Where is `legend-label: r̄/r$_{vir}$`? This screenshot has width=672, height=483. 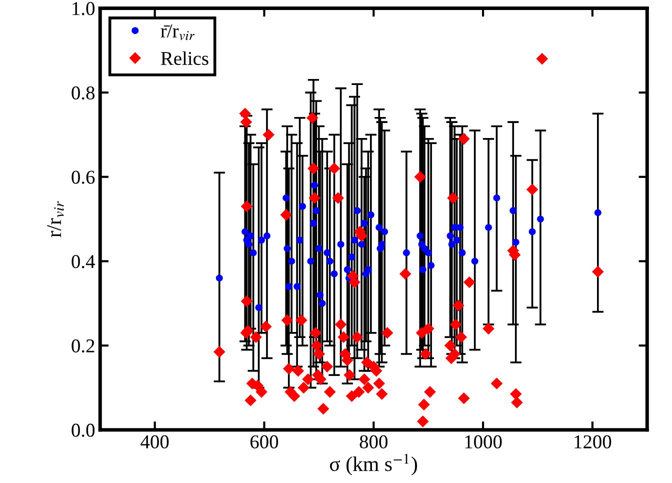
legend-label: r̄/r$_{vir}$ is located at coordinates (177, 32).